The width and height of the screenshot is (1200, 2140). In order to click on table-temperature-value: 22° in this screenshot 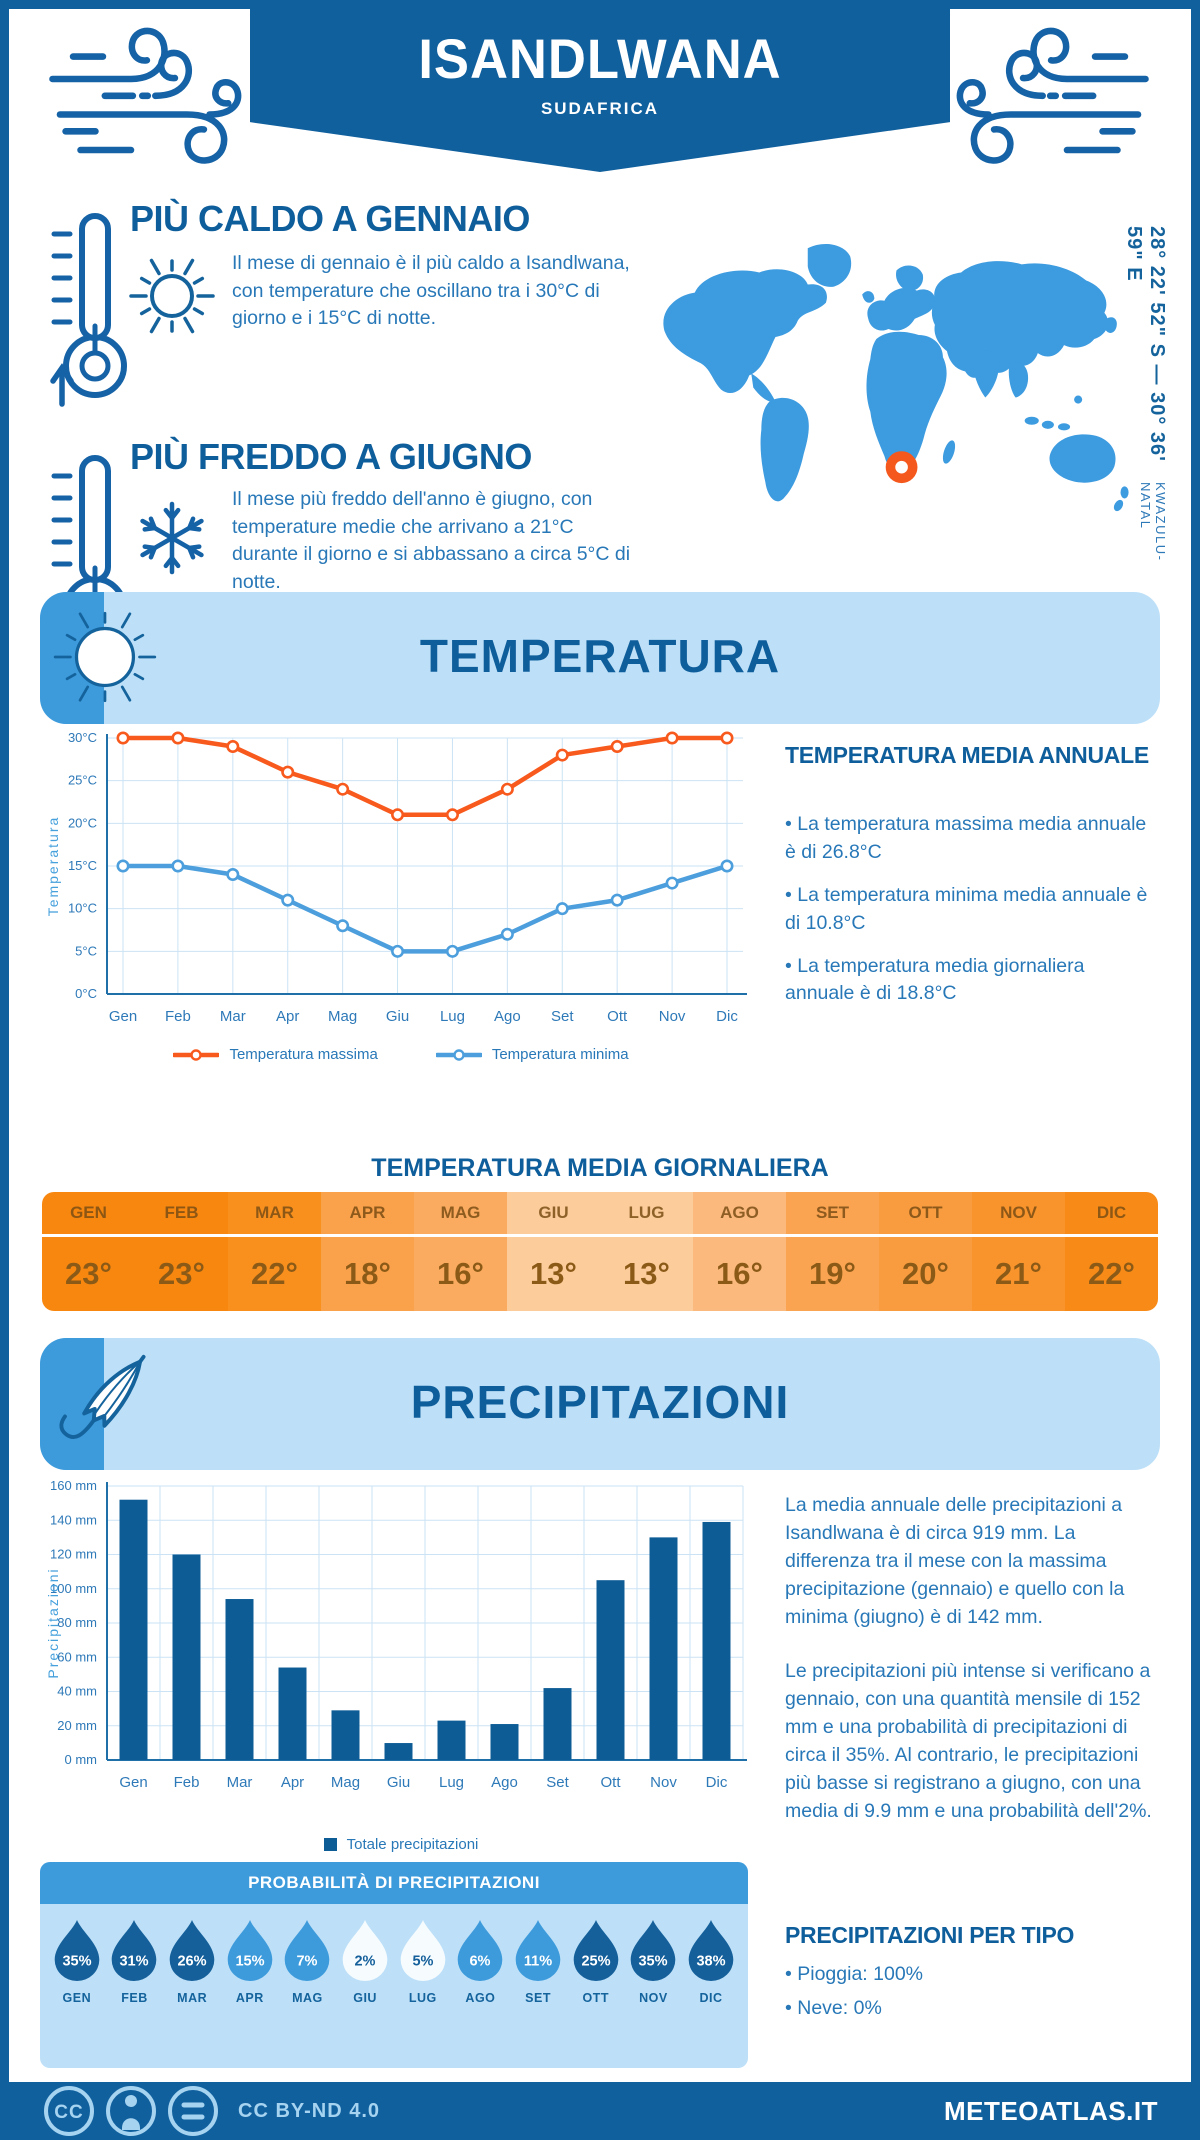, I will do `click(1111, 1274)`.